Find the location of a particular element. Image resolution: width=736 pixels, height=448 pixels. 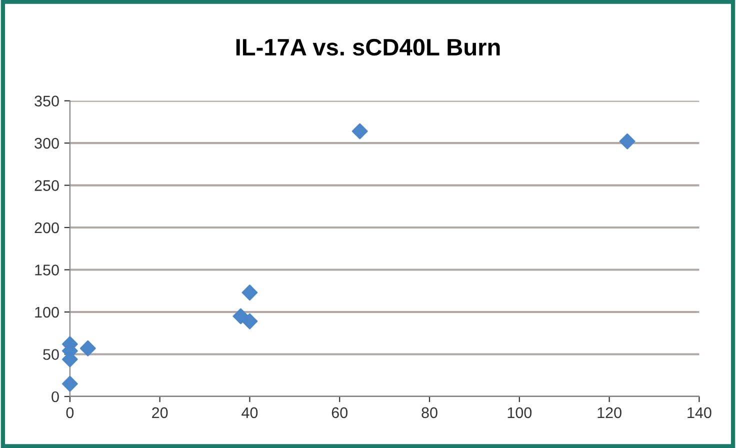

y-tick-label: 300 is located at coordinates (46, 143).